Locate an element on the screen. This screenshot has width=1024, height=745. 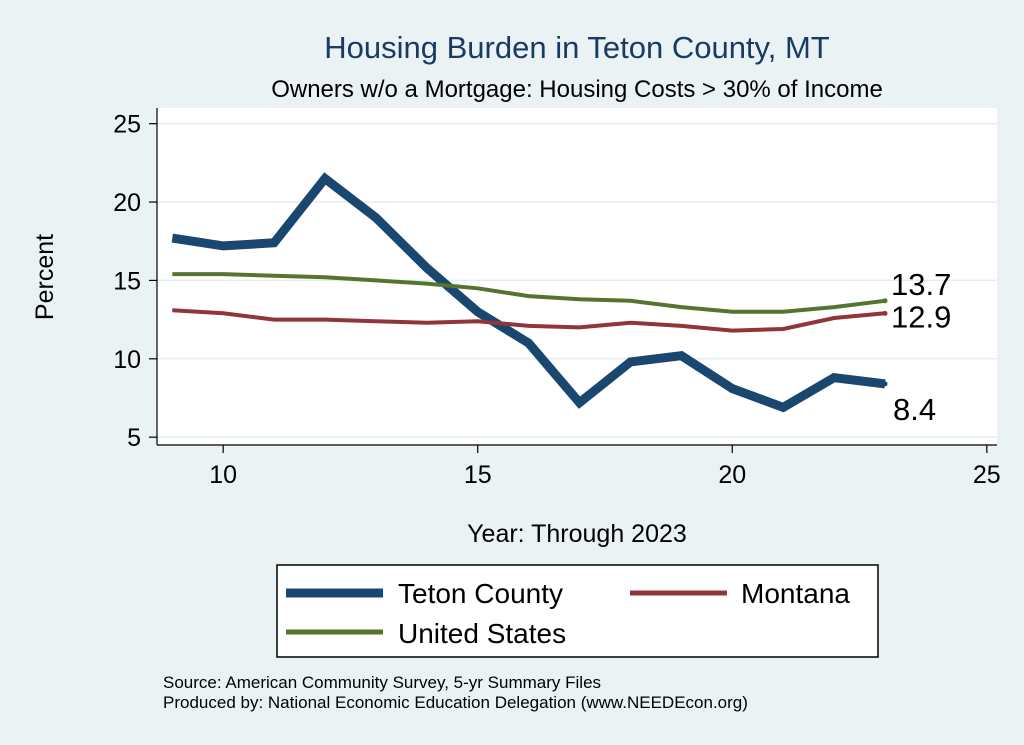
end-label-montana: 12.9 is located at coordinates (921, 316).